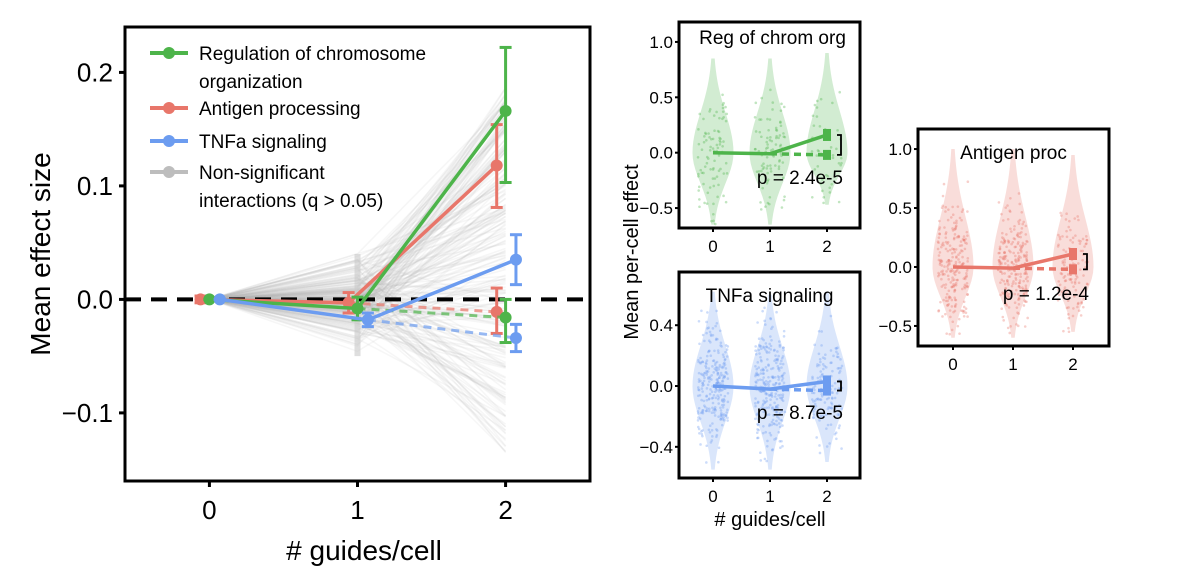 The height and width of the screenshot is (579, 1200). Describe the element at coordinates (827, 134) in the screenshot. I see `observed-marker` at that location.